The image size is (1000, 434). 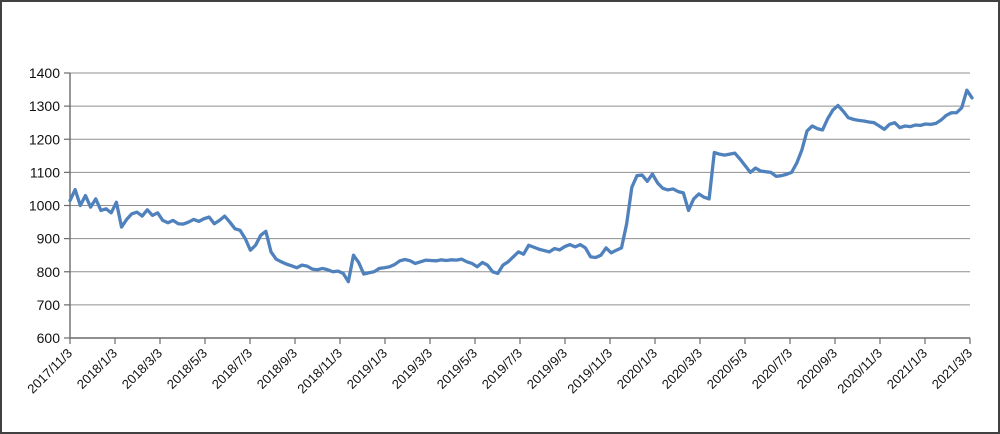 What do you see at coordinates (367, 369) in the screenshot?
I see `x-tick-label: 2019/1/3` at bounding box center [367, 369].